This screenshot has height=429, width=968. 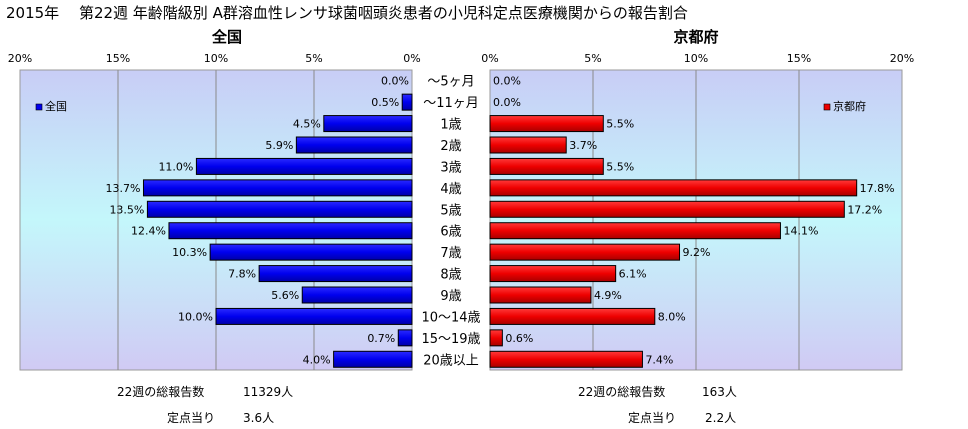 What do you see at coordinates (721, 418) in the screenshot?
I see `right-per-value: 2.2人` at bounding box center [721, 418].